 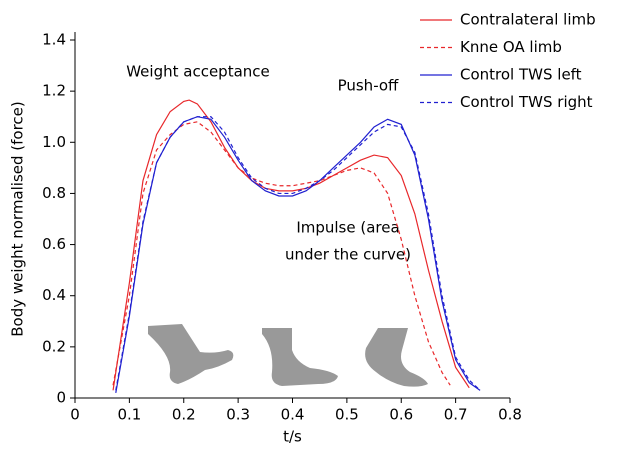 What do you see at coordinates (347, 228) in the screenshot?
I see `annotation: Impulse (area` at bounding box center [347, 228].